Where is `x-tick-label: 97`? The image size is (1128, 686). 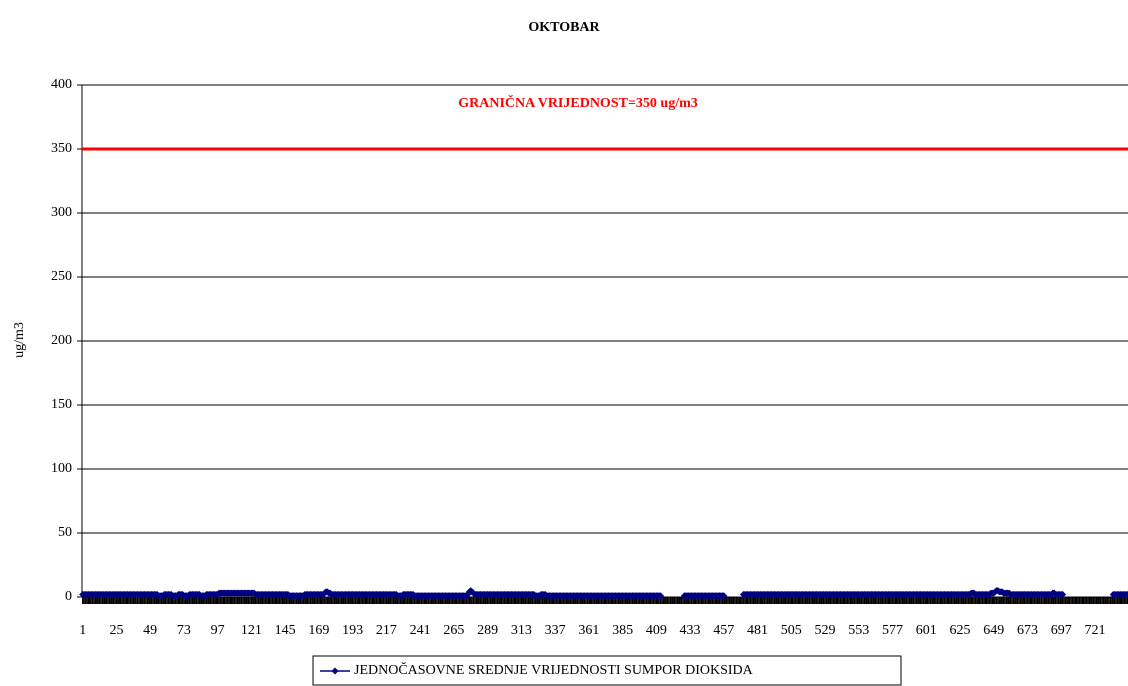
x-tick-label: 97 is located at coordinates (218, 630).